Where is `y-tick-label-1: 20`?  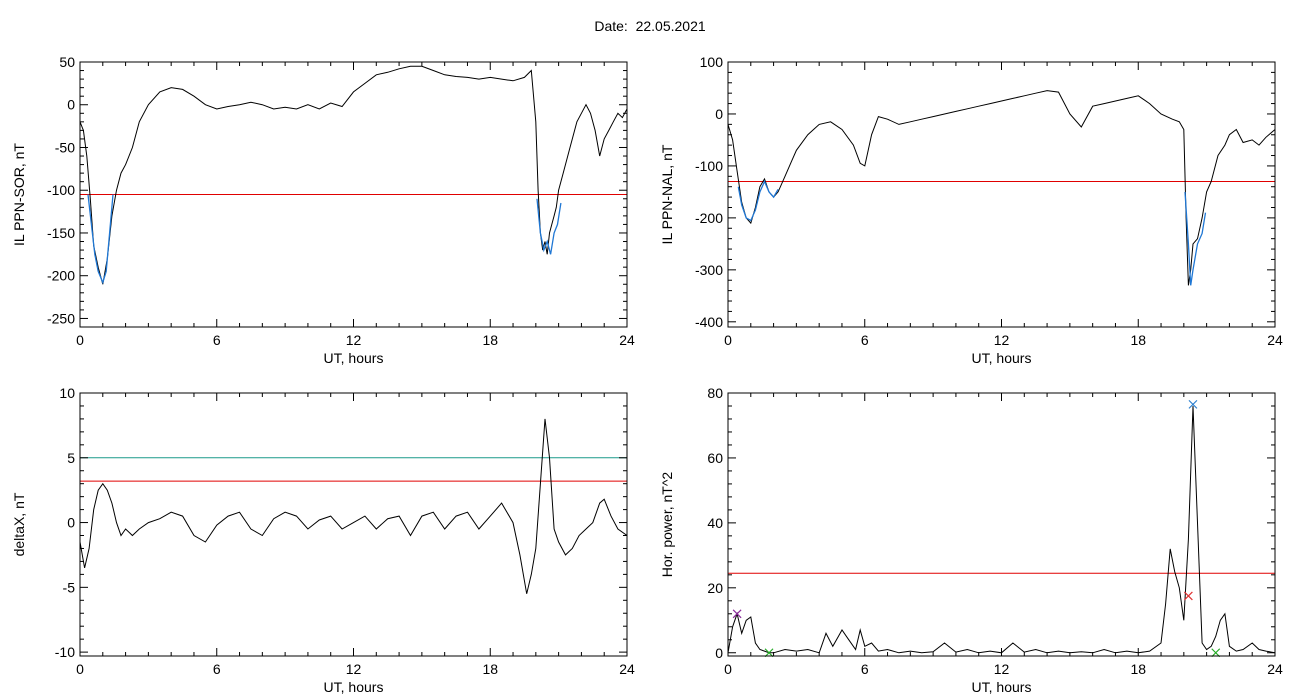 y-tick-label-1: 20 is located at coordinates (715, 588).